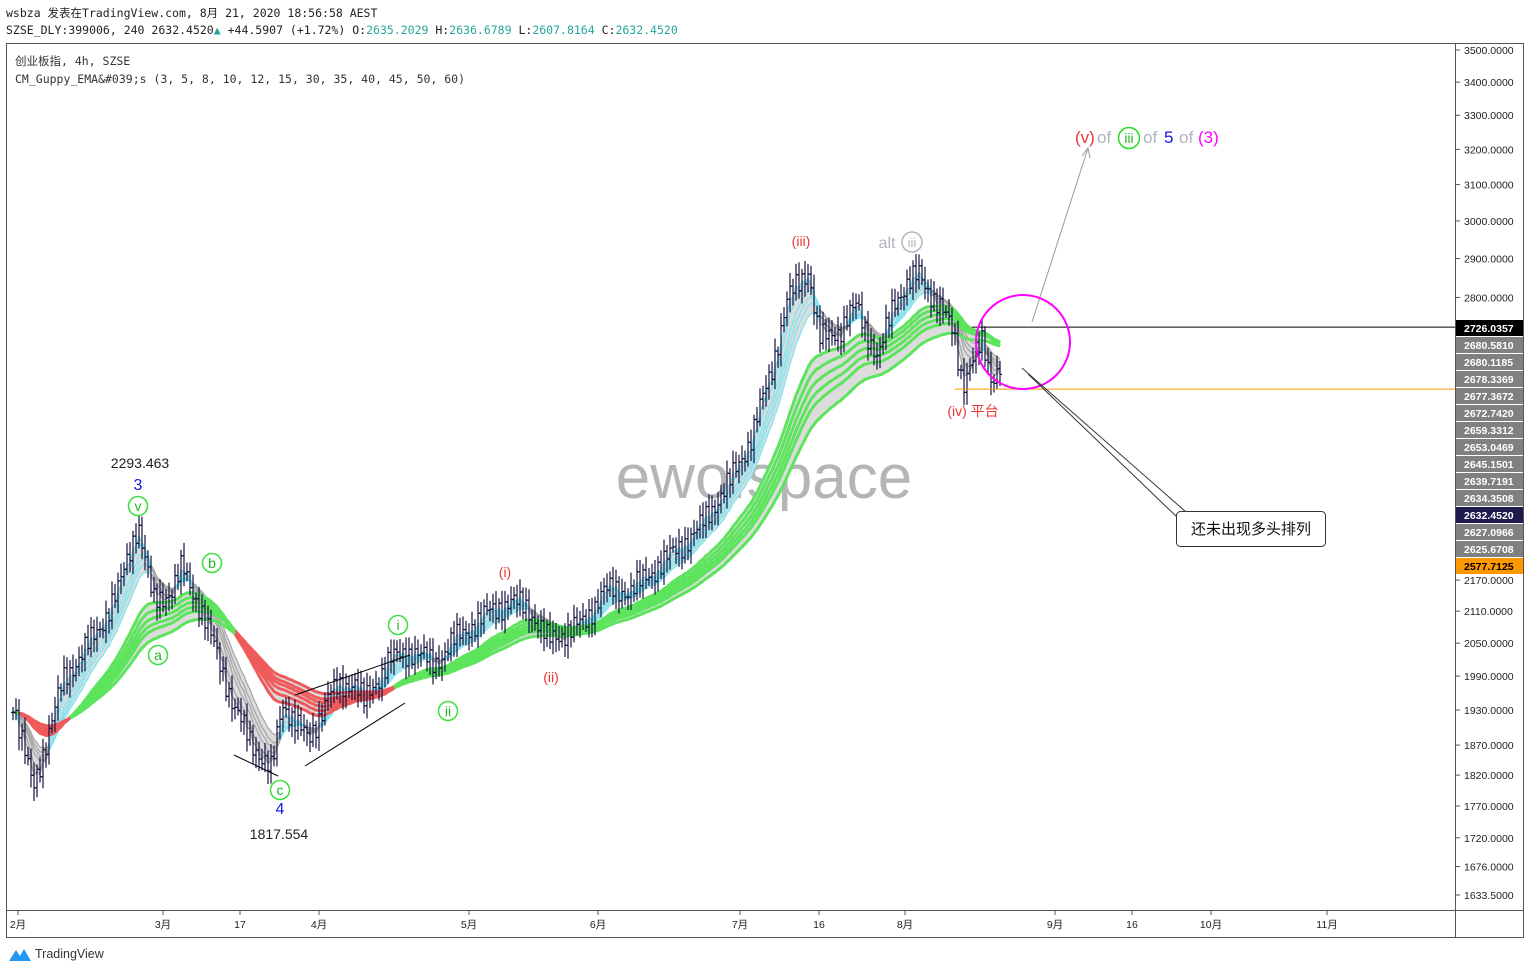  I want to click on wave-v-label: v, so click(138, 506).